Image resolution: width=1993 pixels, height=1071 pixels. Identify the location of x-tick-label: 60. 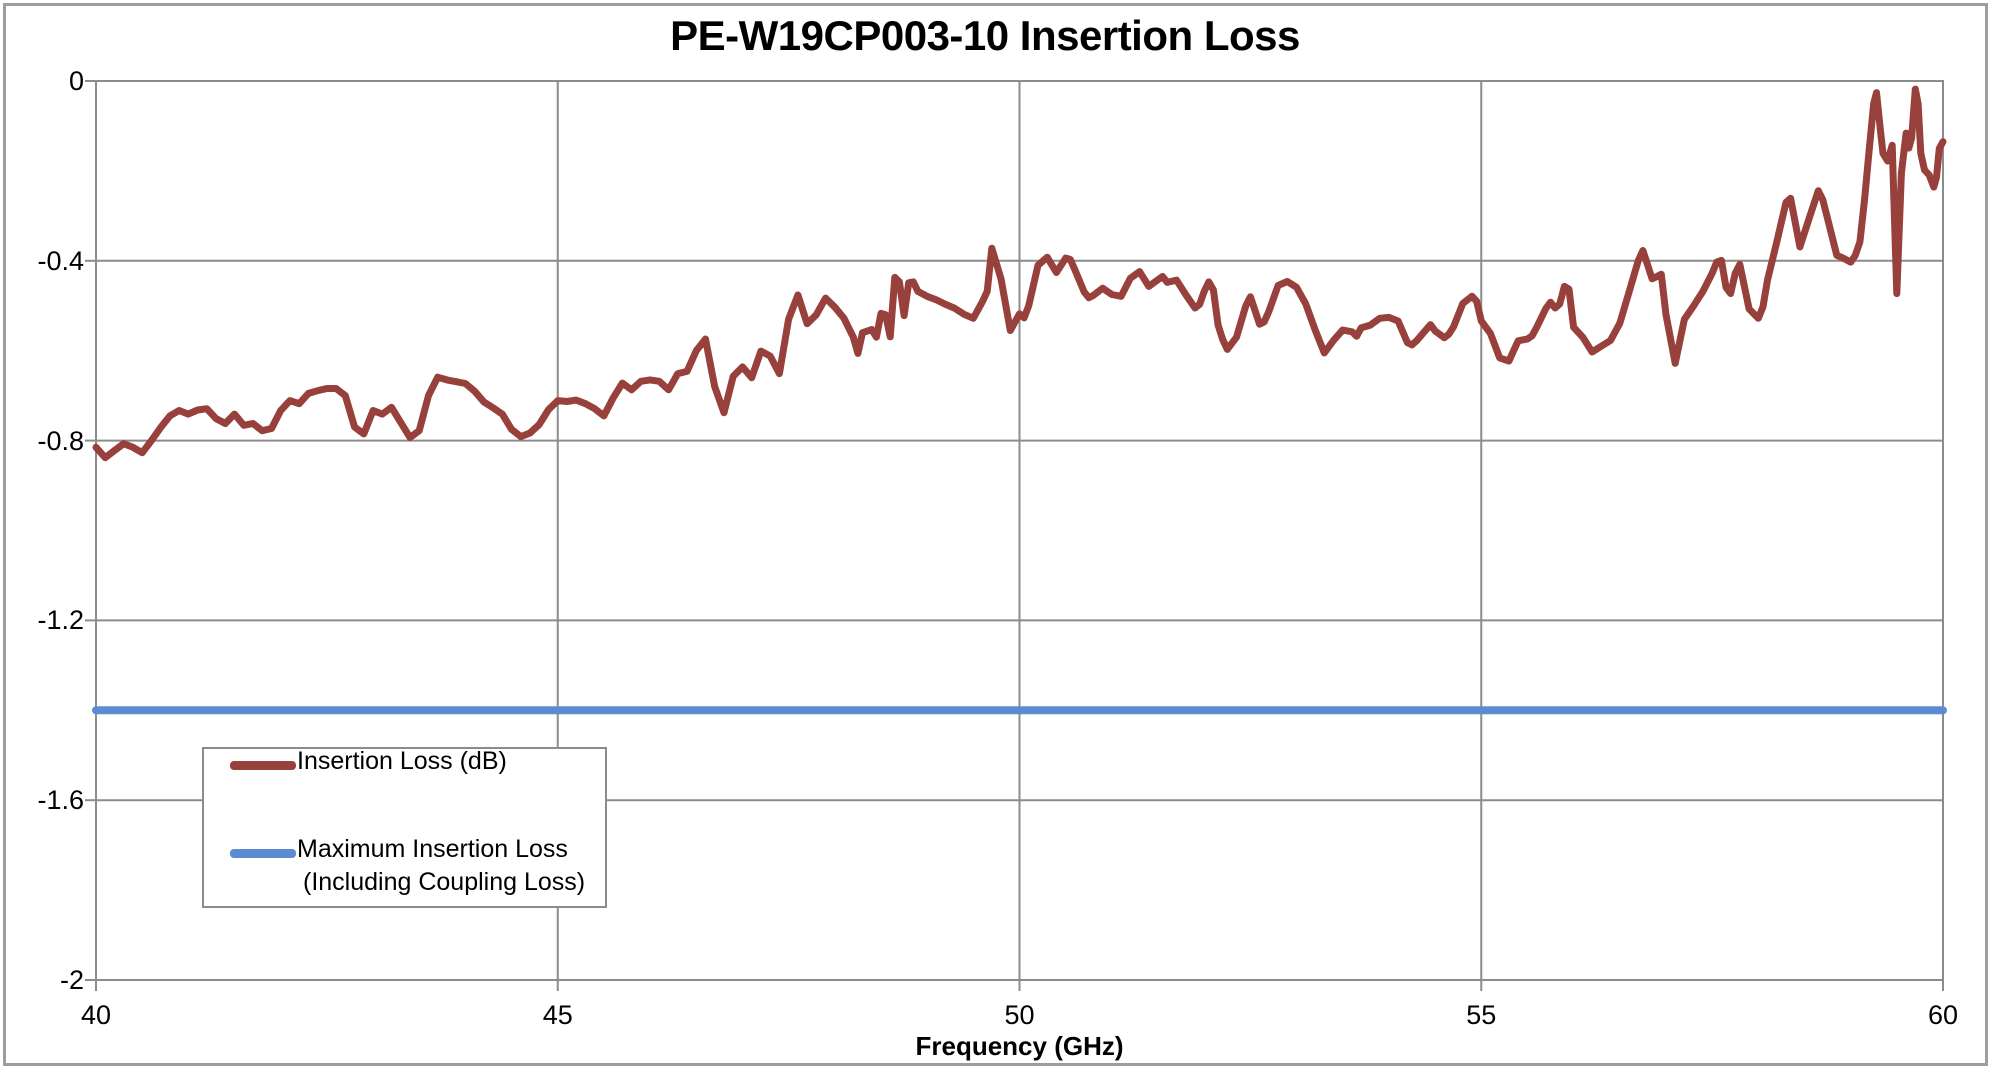
(1943, 1015).